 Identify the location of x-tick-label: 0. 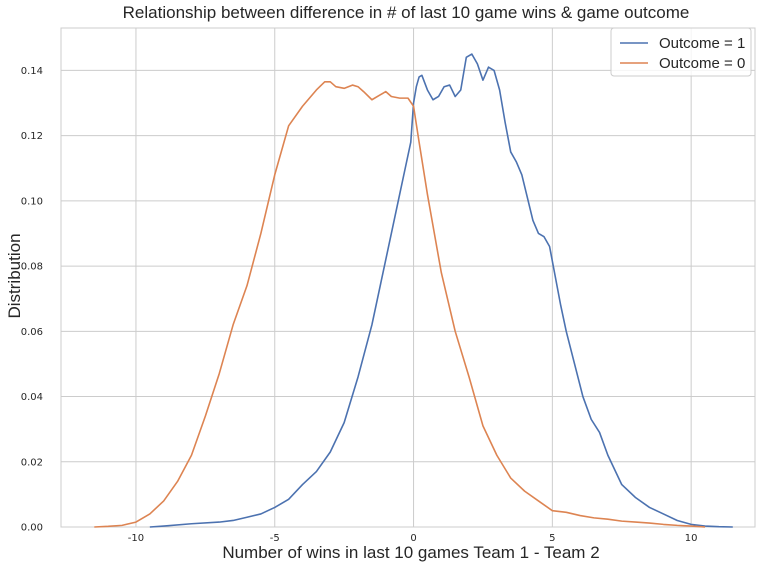
(413, 538).